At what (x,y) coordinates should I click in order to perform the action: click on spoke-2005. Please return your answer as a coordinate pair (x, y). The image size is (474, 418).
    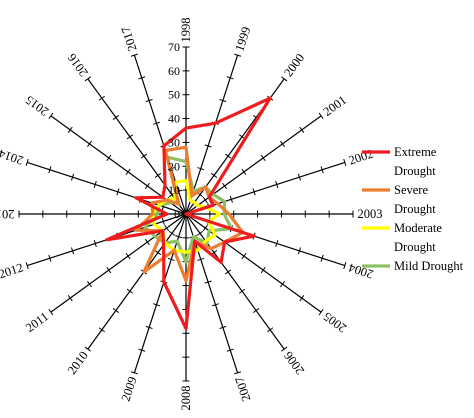
    Looking at the image, I should click on (253, 263).